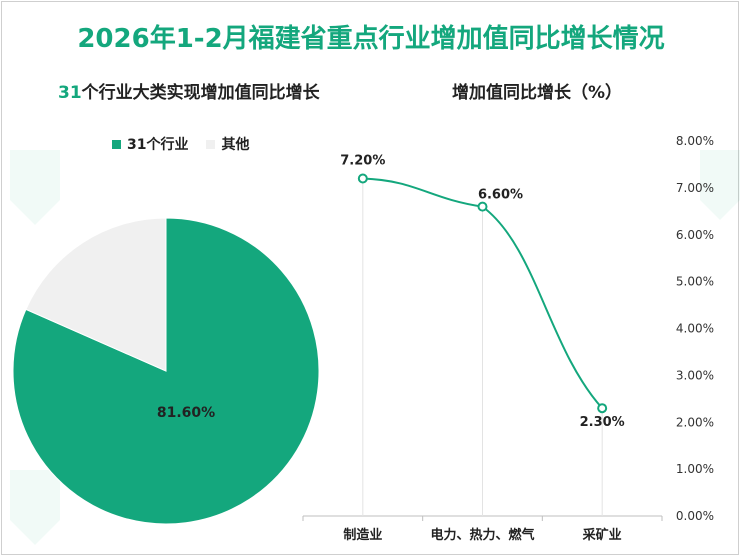 The height and width of the screenshot is (558, 742). I want to click on y-tick-label: 2.00%, so click(695, 422).